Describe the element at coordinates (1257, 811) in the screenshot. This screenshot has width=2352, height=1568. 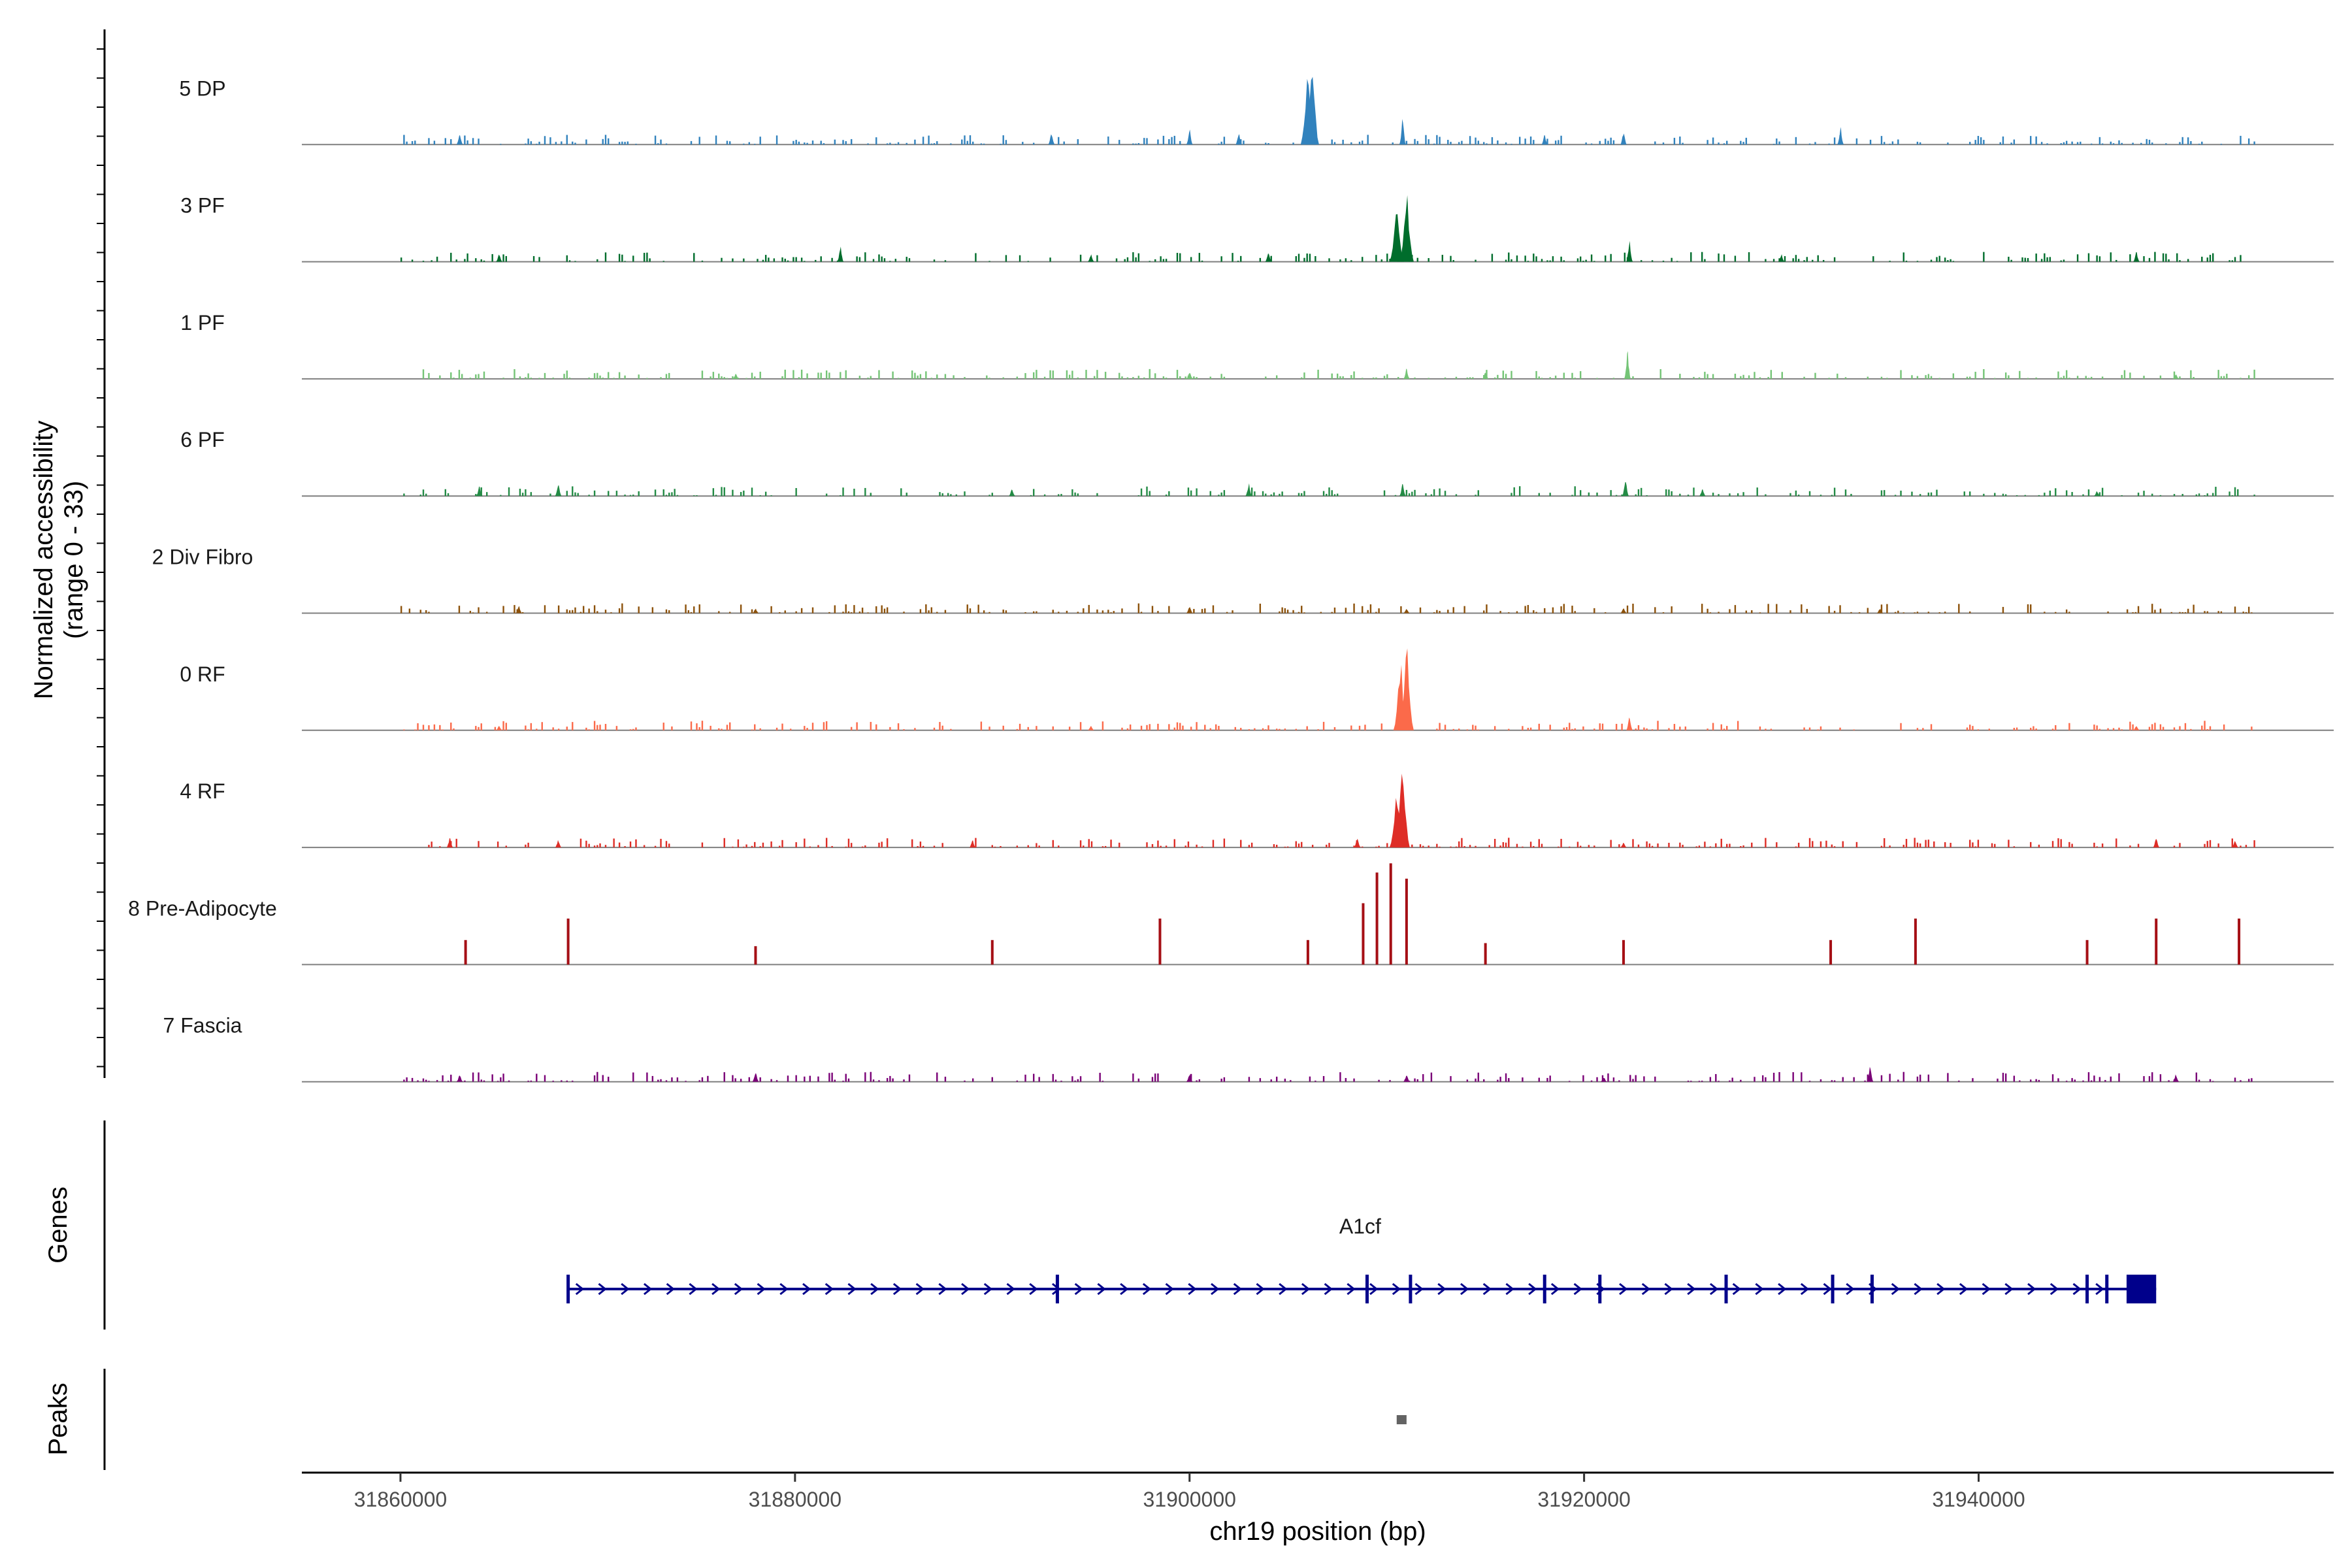
I see `track-6: 4 RF` at that location.